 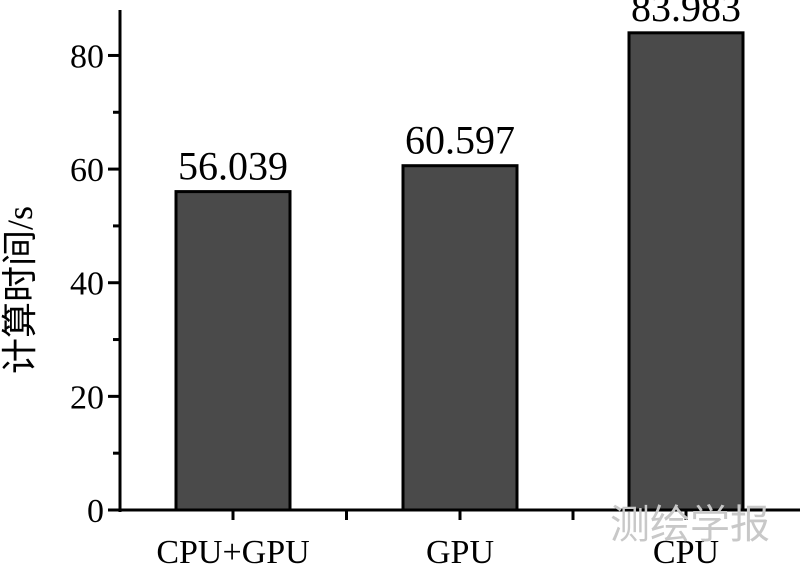 What do you see at coordinates (232, 551) in the screenshot?
I see `x-category-label: CPU+GPU` at bounding box center [232, 551].